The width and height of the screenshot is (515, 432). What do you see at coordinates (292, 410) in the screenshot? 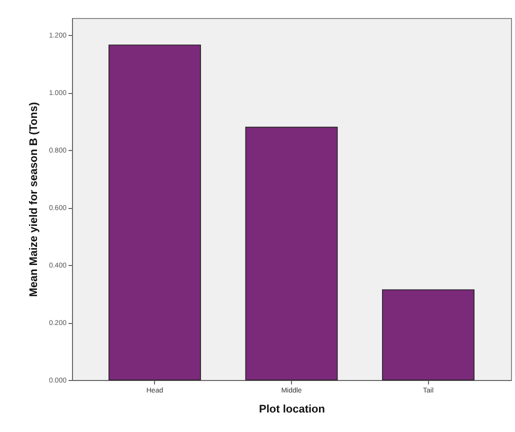
I see `x-axis-title: Plot location` at bounding box center [292, 410].